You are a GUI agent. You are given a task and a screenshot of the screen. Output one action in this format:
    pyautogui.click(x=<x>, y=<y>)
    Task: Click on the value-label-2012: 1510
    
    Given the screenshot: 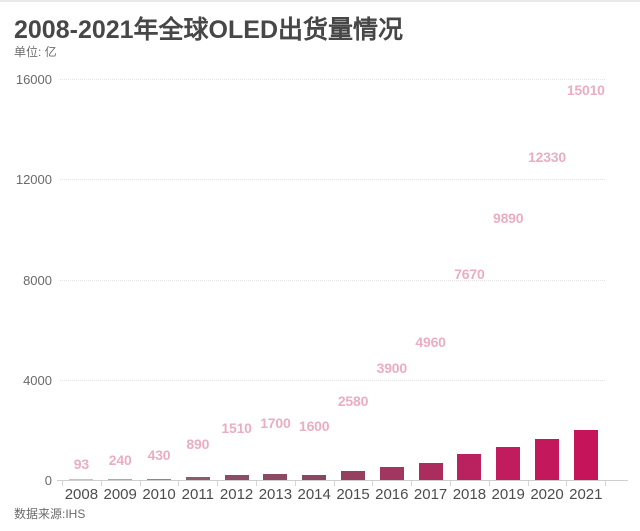 What is the action you would take?
    pyautogui.click(x=236, y=428)
    